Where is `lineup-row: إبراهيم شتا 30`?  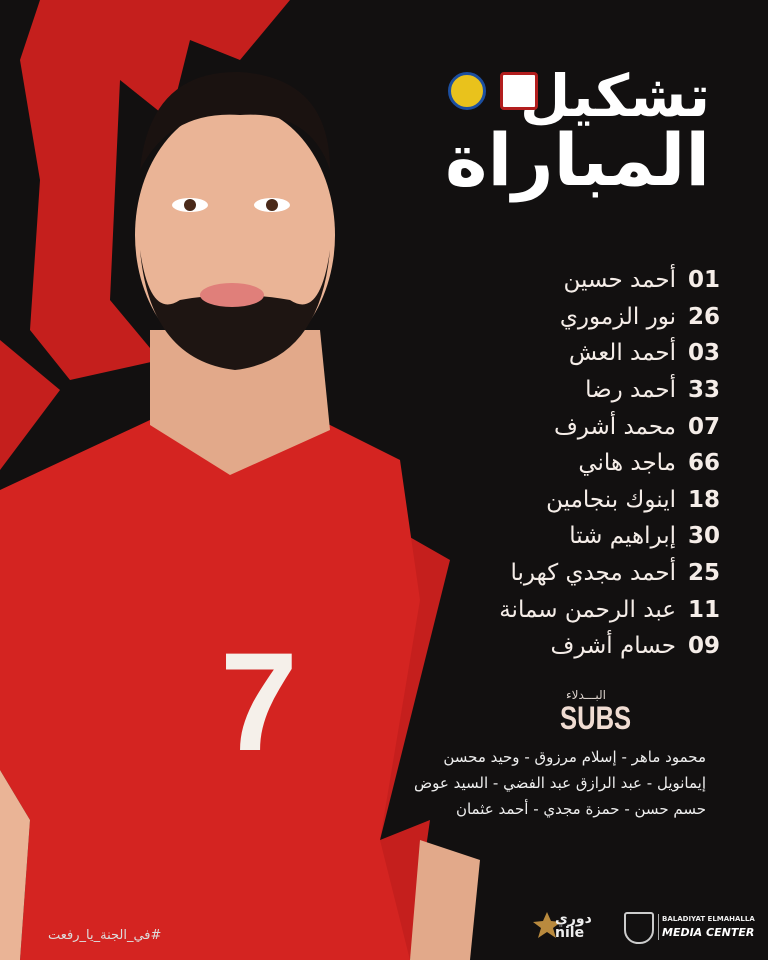 lineup-row: إبراهيم شتا 30 is located at coordinates (562, 536).